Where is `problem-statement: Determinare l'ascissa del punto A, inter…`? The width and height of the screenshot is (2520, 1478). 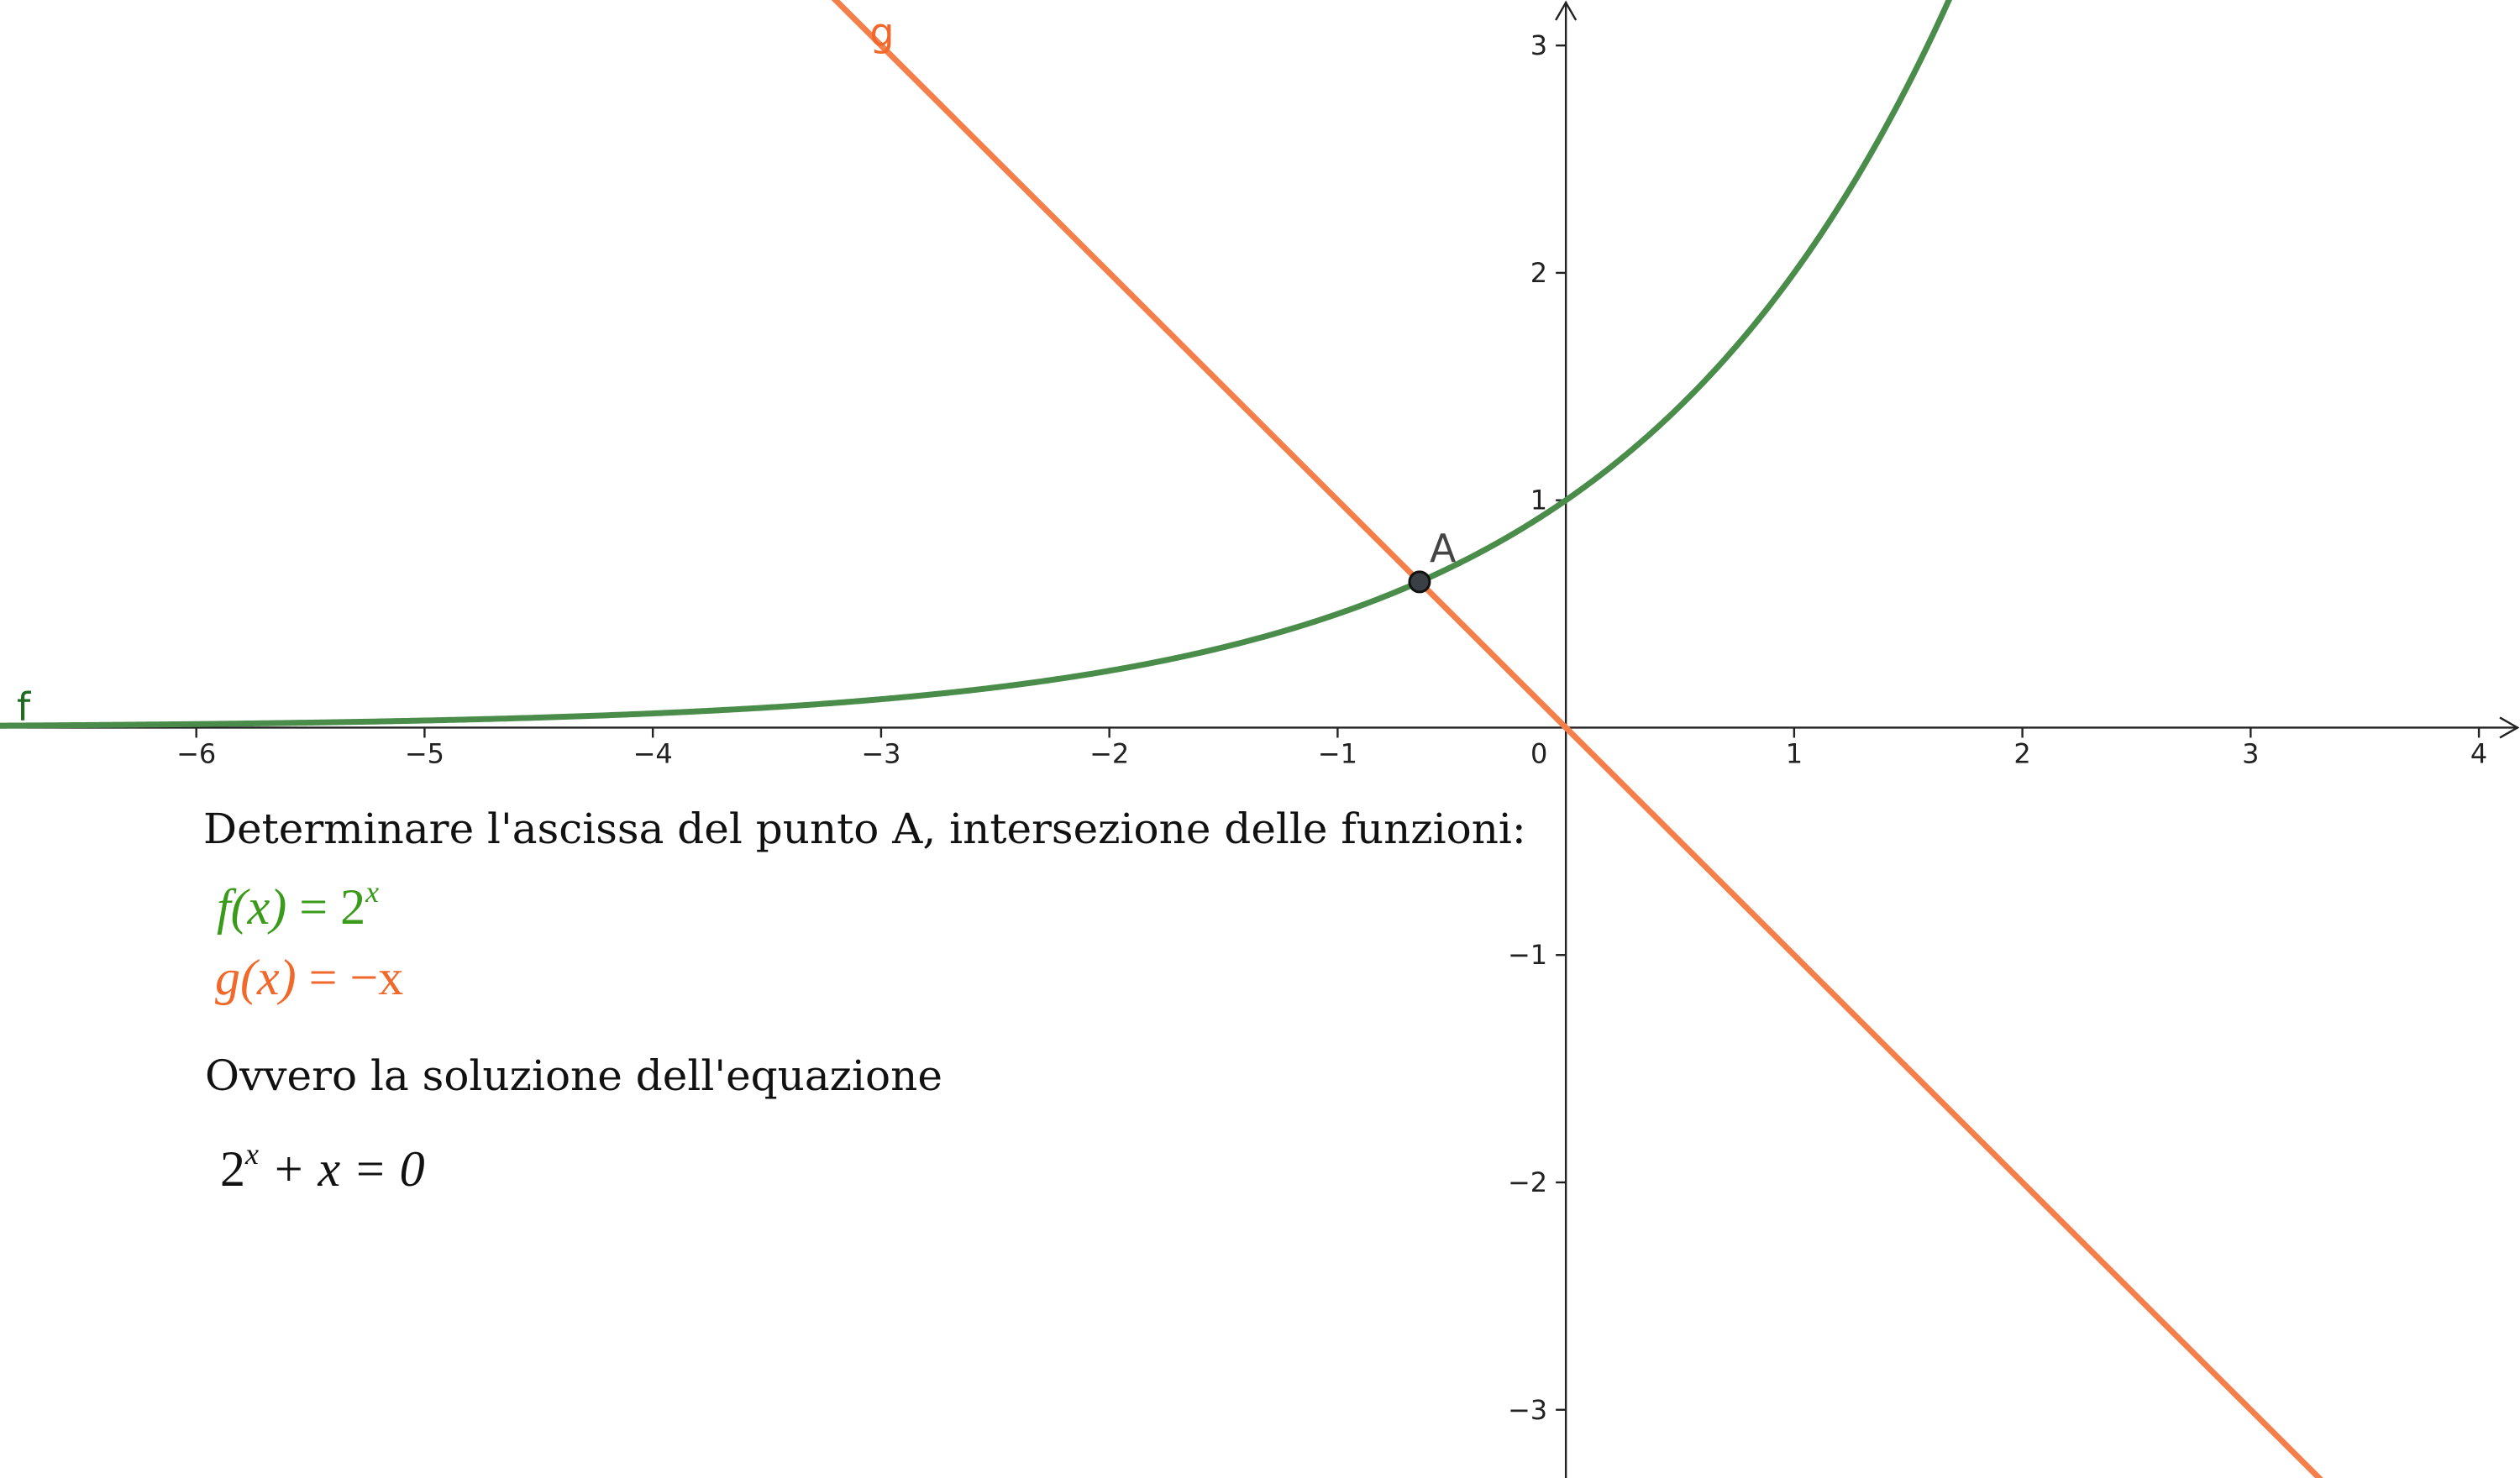 problem-statement: Determinare l'ascissa del punto A, inter… is located at coordinates (864, 829).